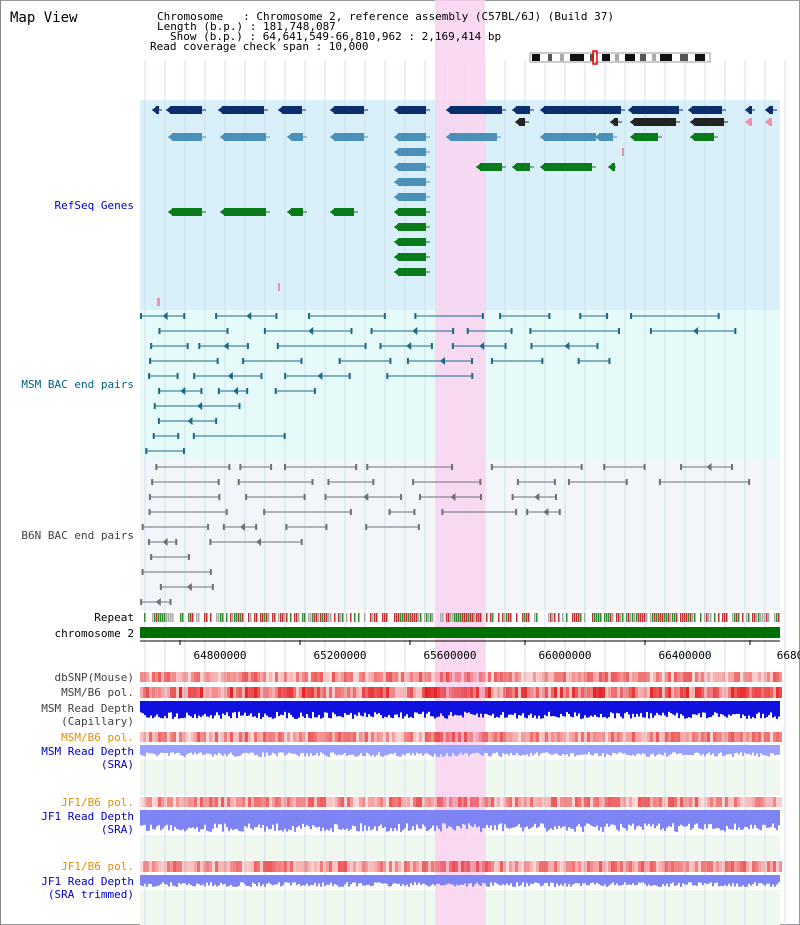 Image resolution: width=800 pixels, height=925 pixels. Describe the element at coordinates (117, 764) in the screenshot. I see `msm-depth-sra-label-2: (SRA)` at that location.